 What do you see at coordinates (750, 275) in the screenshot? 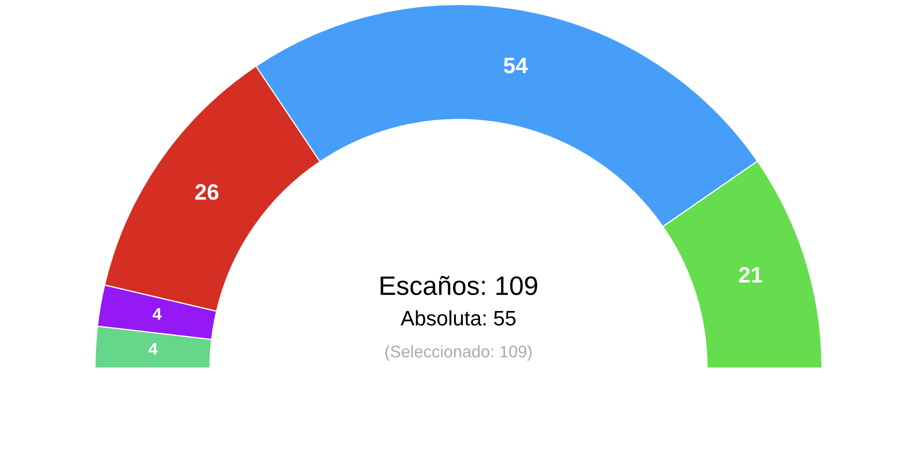
I see `data-label: 21` at bounding box center [750, 275].